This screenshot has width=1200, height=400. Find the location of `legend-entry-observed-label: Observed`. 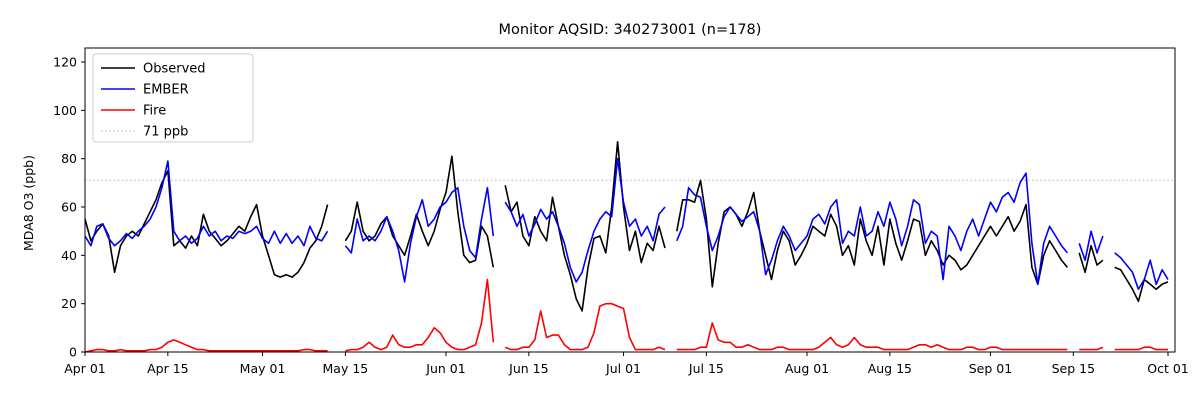

legend-entry-observed-label: Observed is located at coordinates (174, 69).